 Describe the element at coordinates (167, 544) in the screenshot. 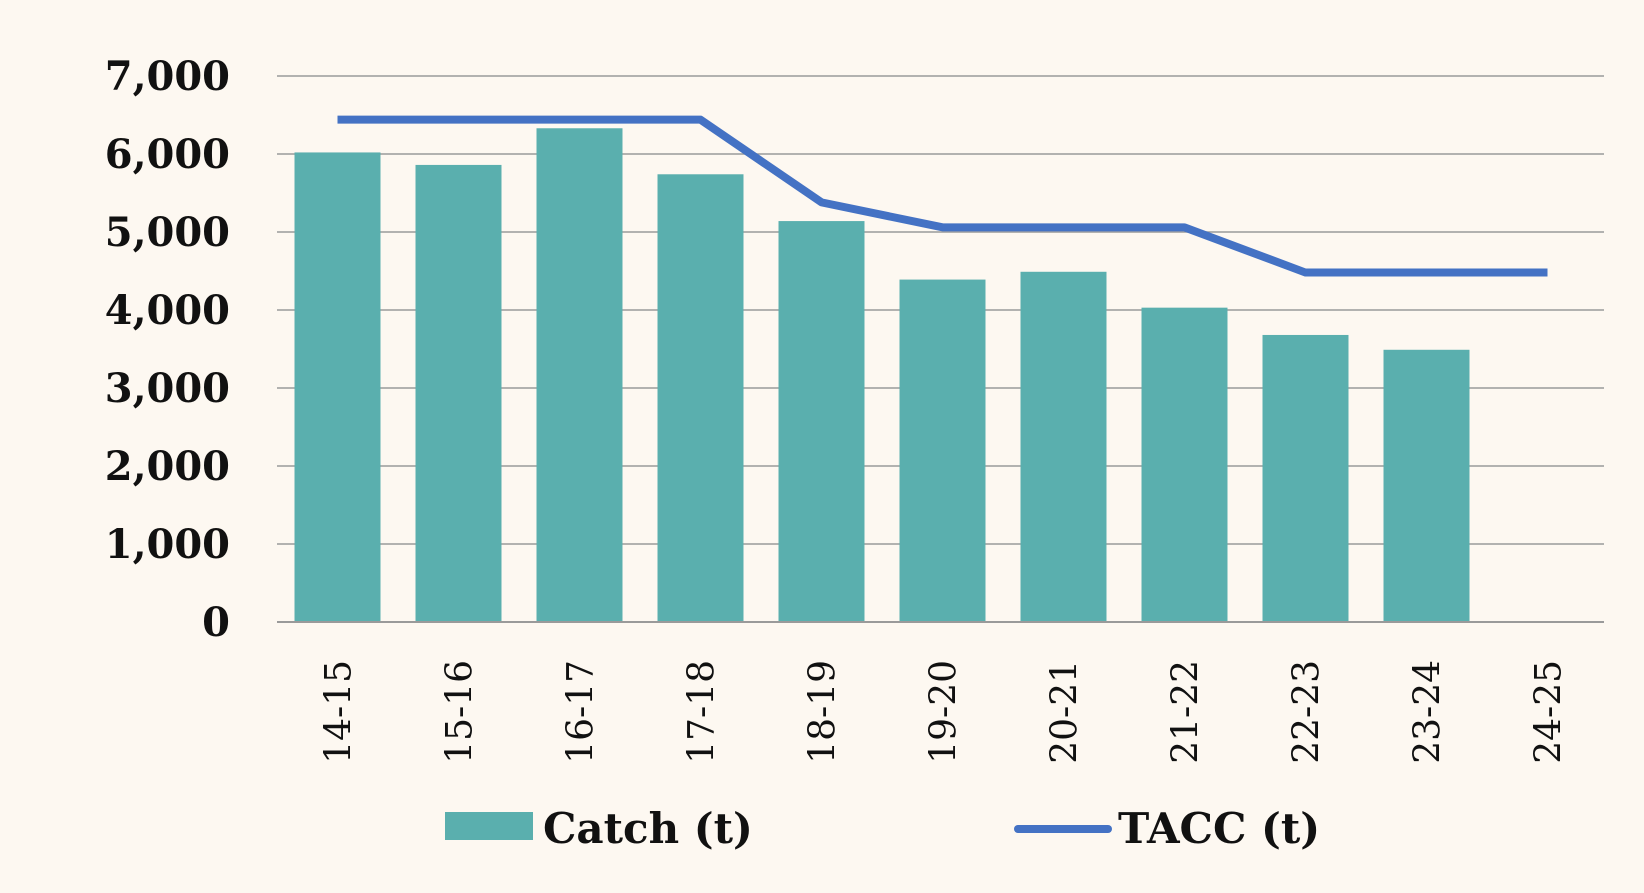

I see `y-tick-label: 1,000` at that location.